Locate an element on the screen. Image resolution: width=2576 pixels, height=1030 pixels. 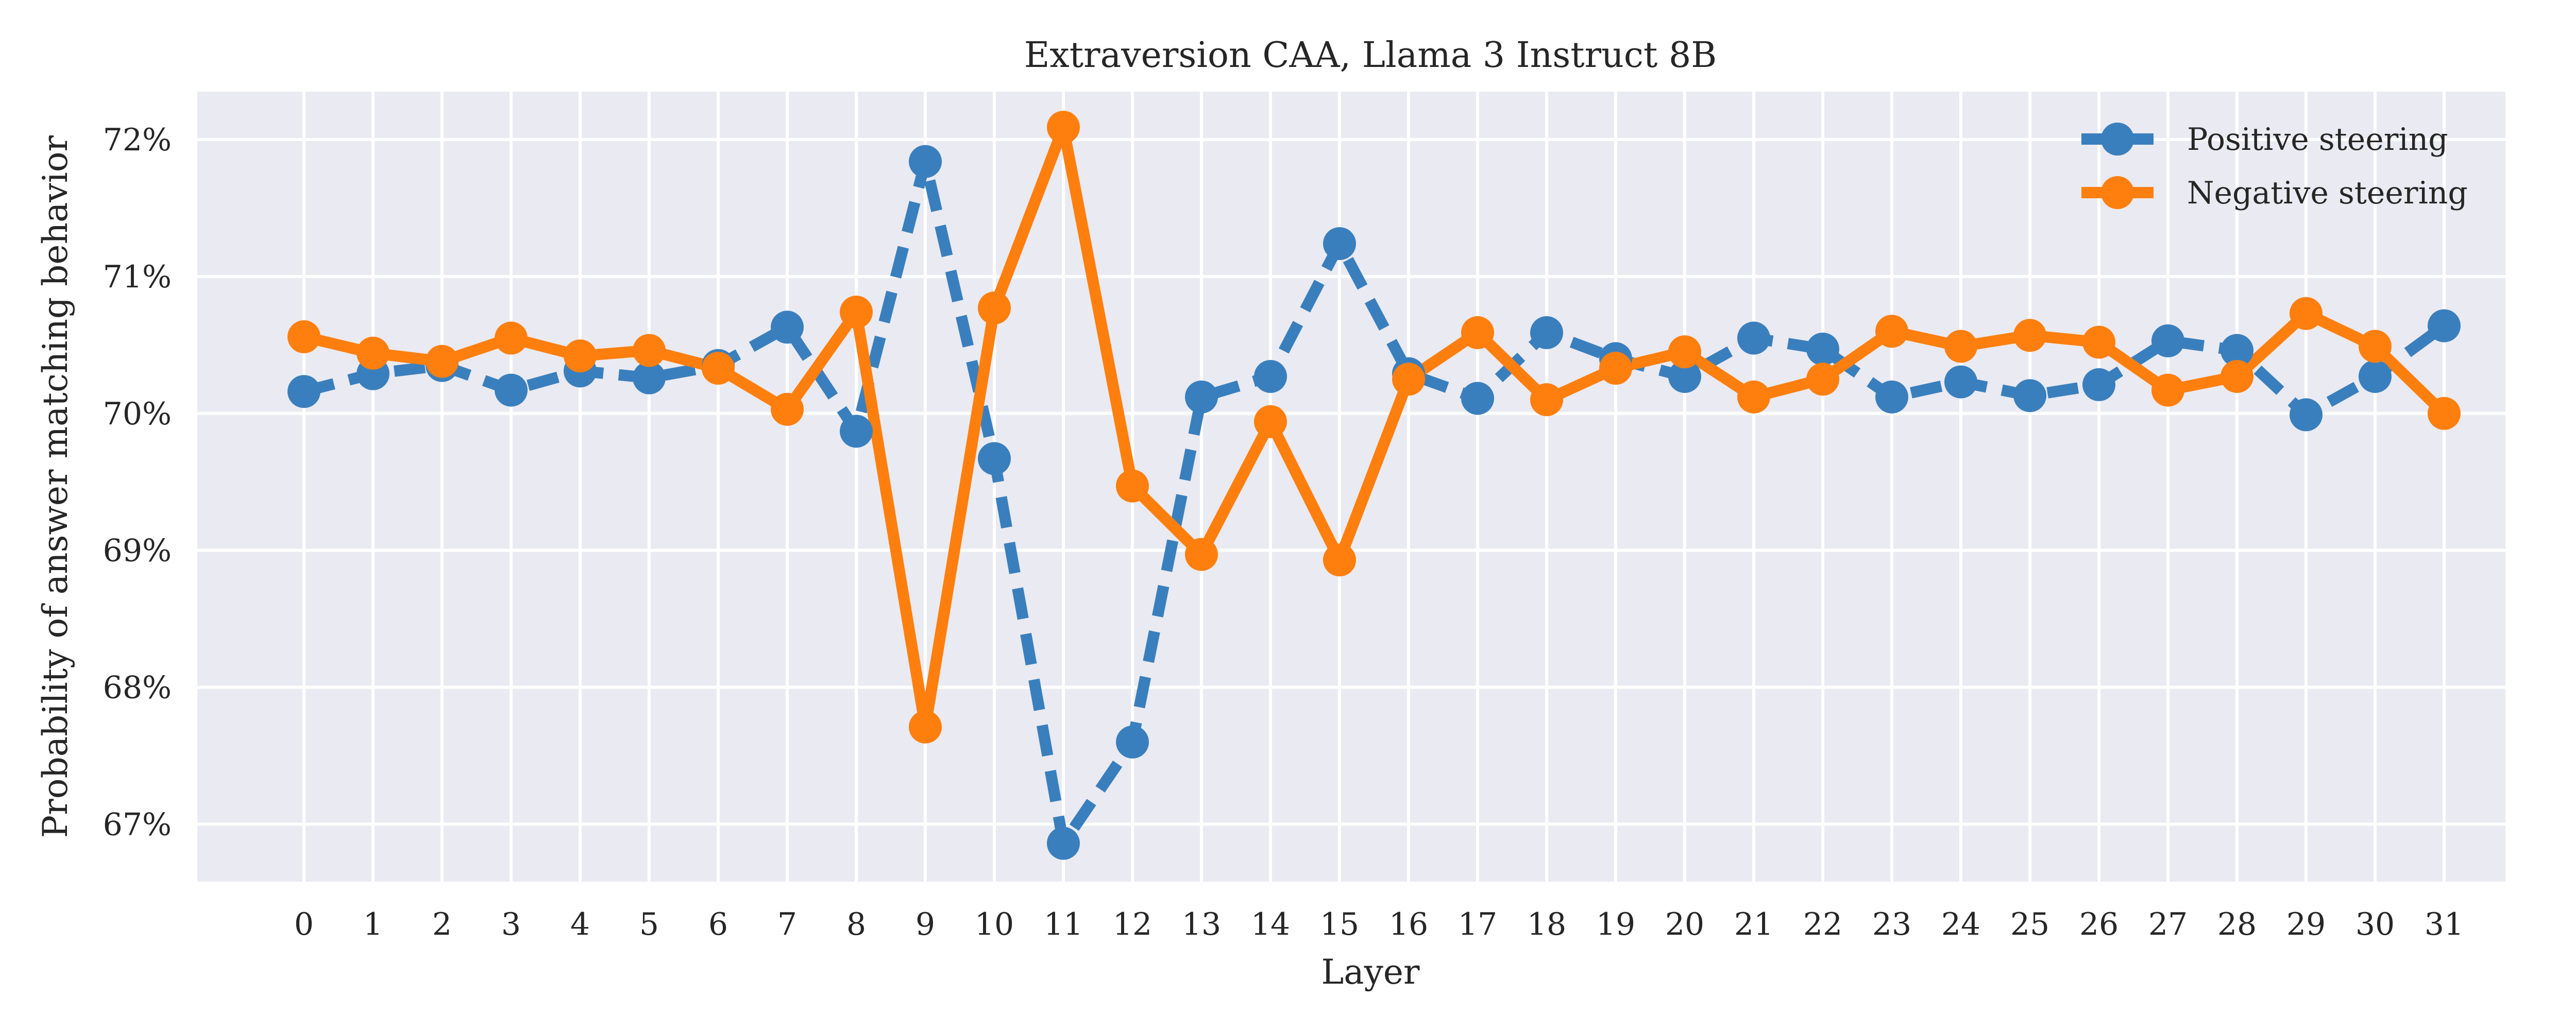
x-tick-label: 14 is located at coordinates (1271, 924).